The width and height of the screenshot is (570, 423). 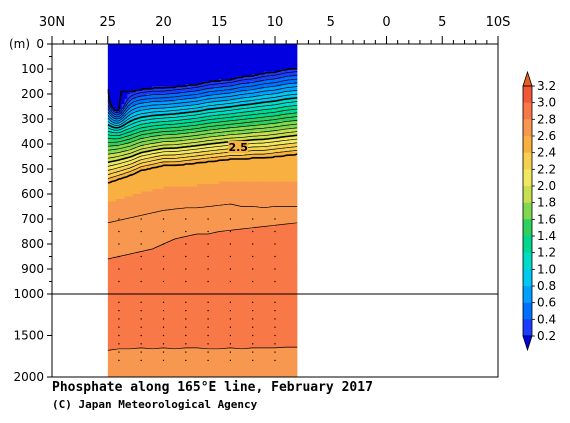 What do you see at coordinates (163, 22) in the screenshot?
I see `x-tick-label: 20` at bounding box center [163, 22].